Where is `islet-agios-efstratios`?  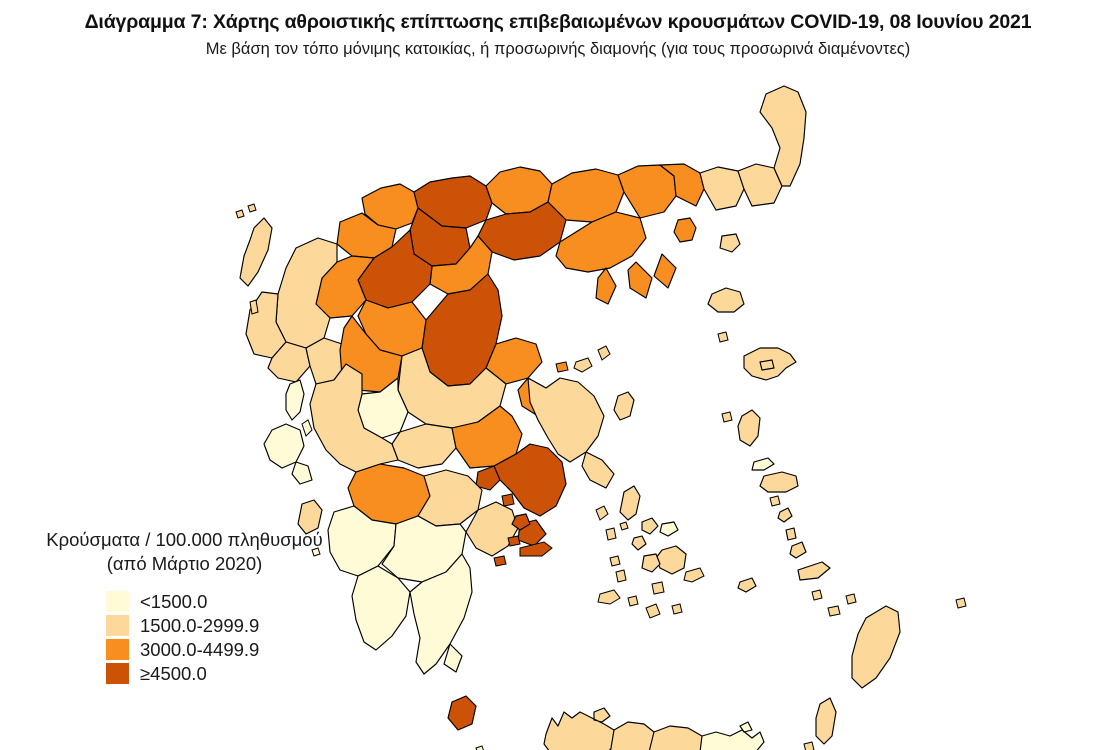 islet-agios-efstratios is located at coordinates (723, 337).